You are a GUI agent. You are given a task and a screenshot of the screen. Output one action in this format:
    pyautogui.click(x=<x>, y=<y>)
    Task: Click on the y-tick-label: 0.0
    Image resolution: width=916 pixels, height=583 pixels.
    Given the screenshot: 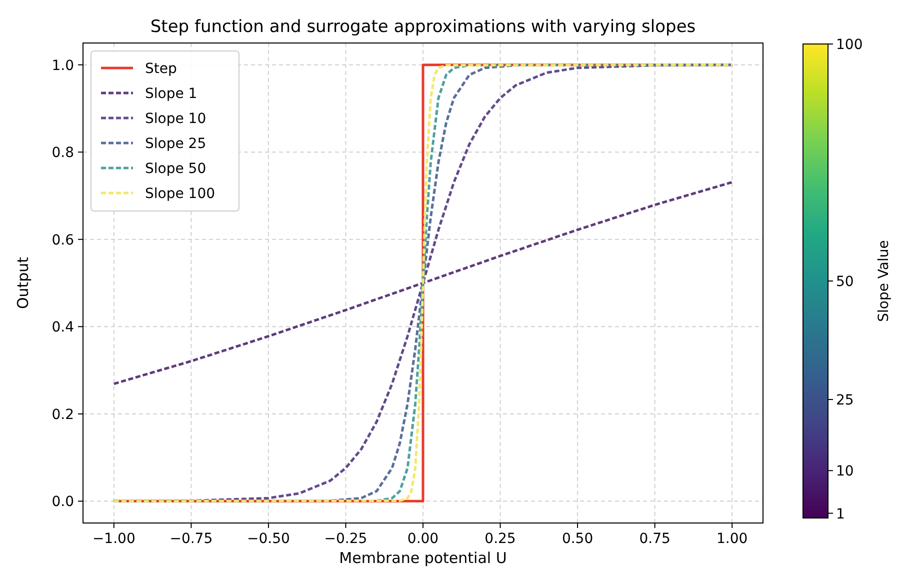 What is the action you would take?
    pyautogui.click(x=63, y=502)
    